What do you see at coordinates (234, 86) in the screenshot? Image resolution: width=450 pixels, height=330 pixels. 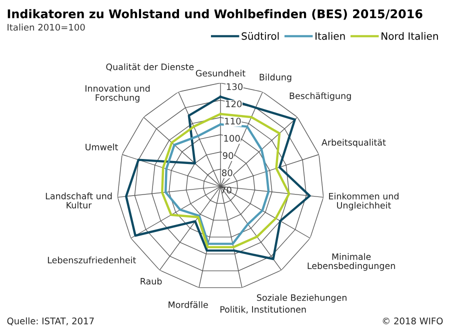 I see `y-tick-label: 130` at bounding box center [234, 86].